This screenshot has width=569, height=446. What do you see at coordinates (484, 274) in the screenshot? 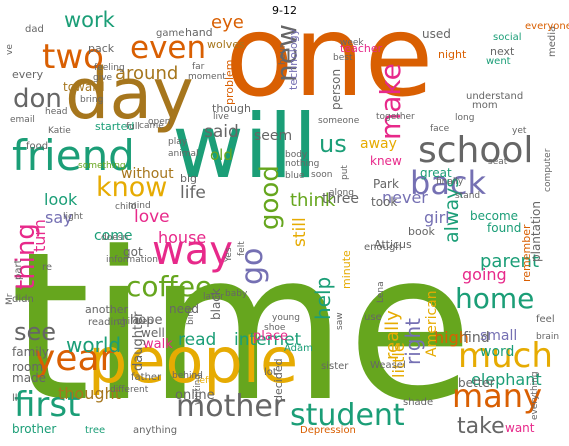
I see `word-going: going` at bounding box center [484, 274].